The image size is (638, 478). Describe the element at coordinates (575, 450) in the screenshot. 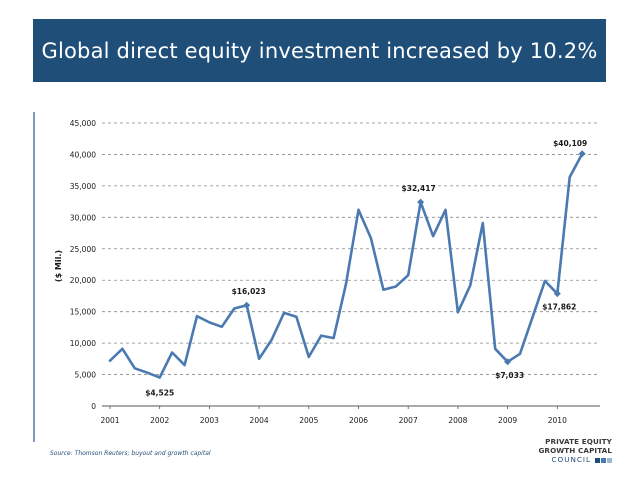

I see `logo-line-2: GROWTH CAPITAL` at that location.